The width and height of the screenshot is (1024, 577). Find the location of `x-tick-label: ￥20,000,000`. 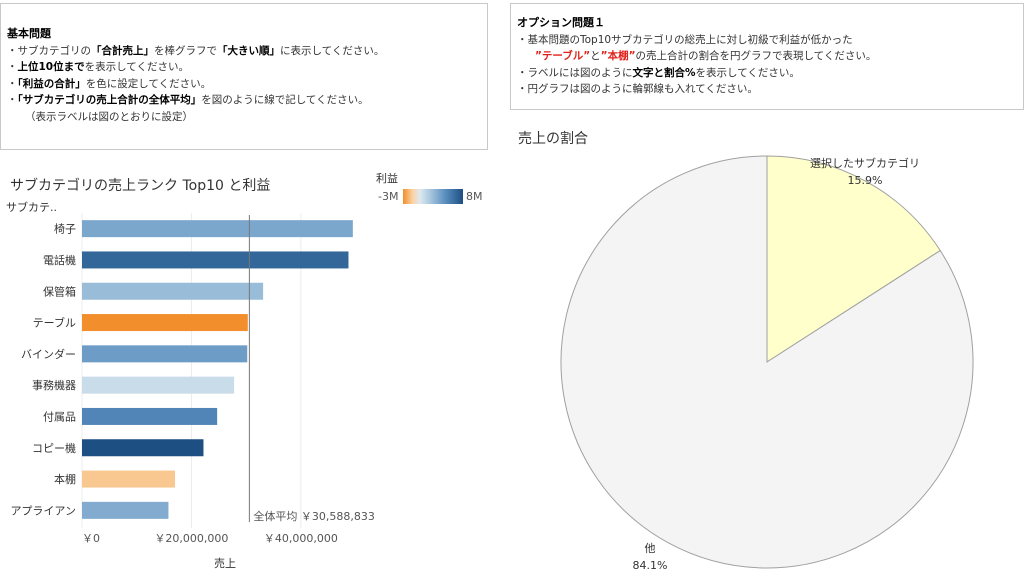

x-tick-label: ￥20,000,000 is located at coordinates (191, 538).